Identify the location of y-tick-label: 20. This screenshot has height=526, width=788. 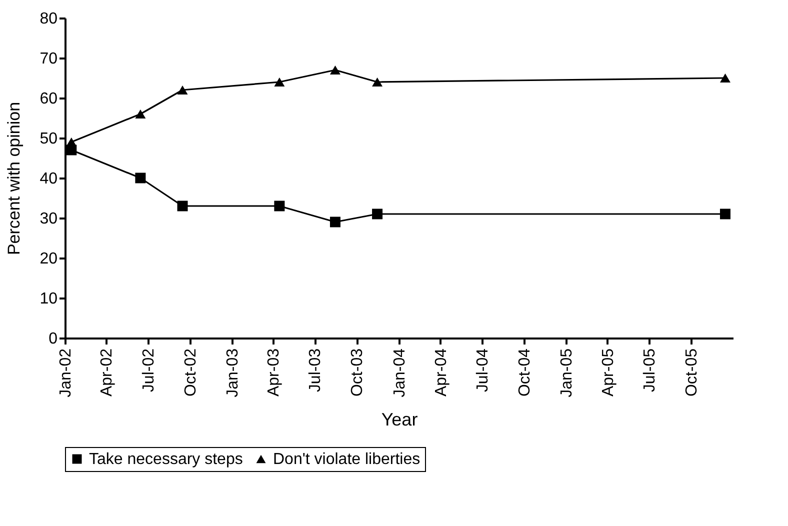
(49, 259).